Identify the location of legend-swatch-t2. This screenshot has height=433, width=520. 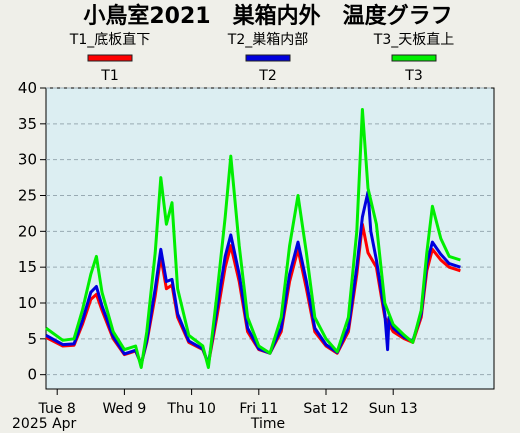
(268, 58).